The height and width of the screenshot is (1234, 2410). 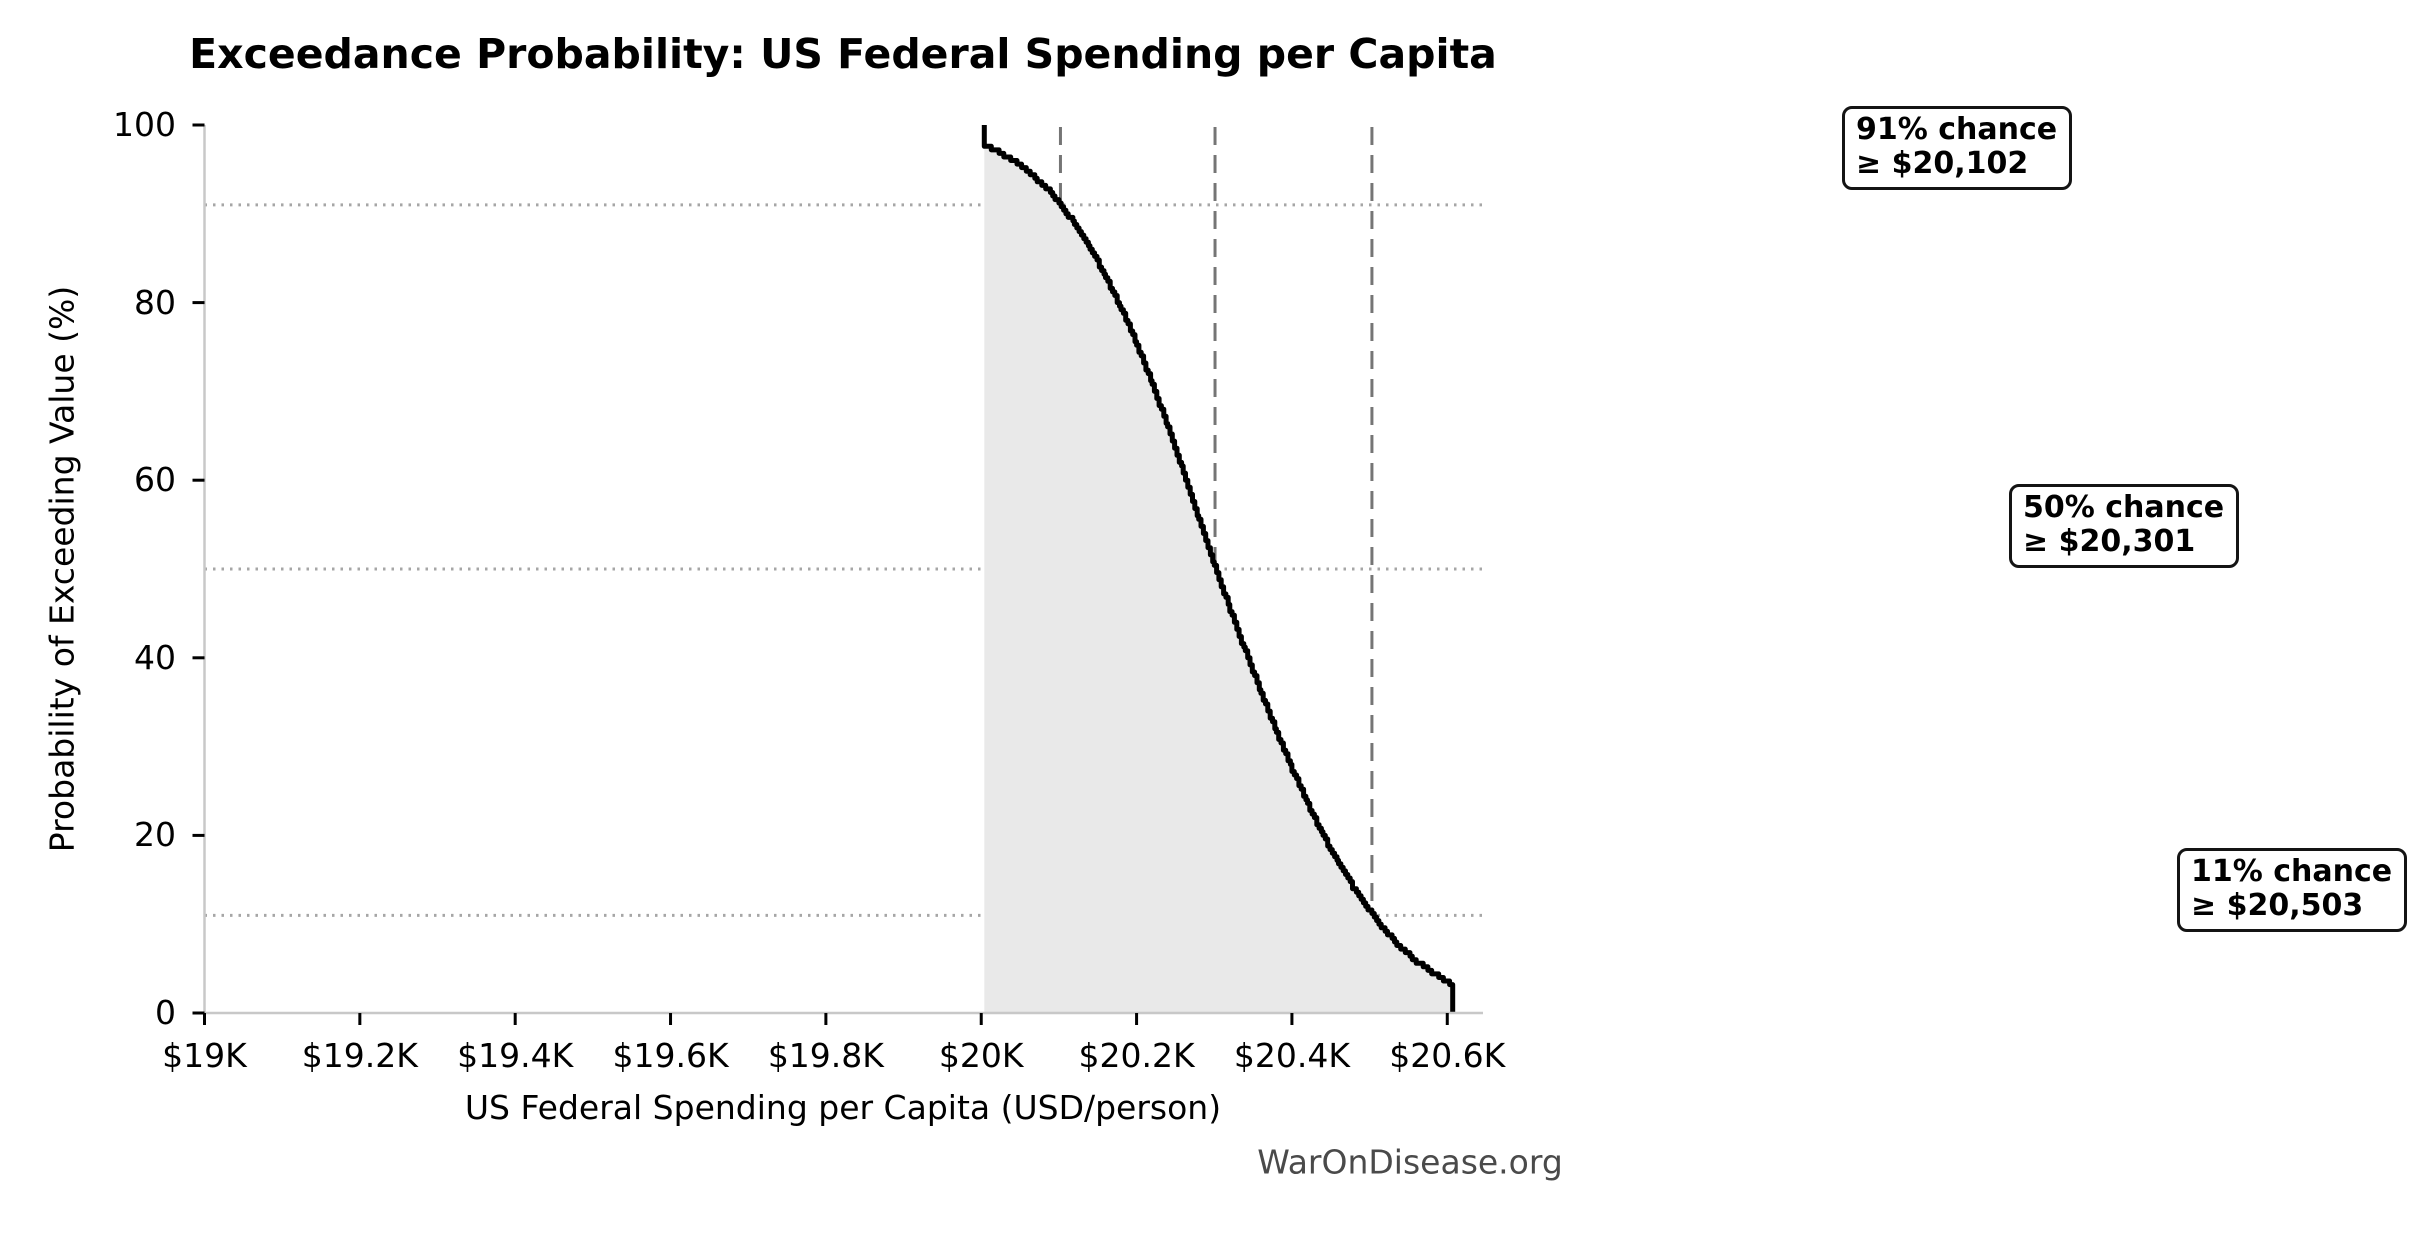 What do you see at coordinates (1957, 129) in the screenshot?
I see `annotation-91-line1: 91% chance` at bounding box center [1957, 129].